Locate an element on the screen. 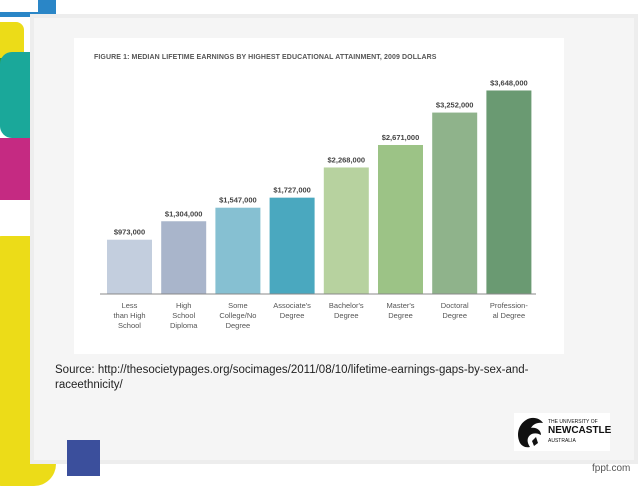 This screenshot has height=486, width=638. navy-square-shape is located at coordinates (83, 458).